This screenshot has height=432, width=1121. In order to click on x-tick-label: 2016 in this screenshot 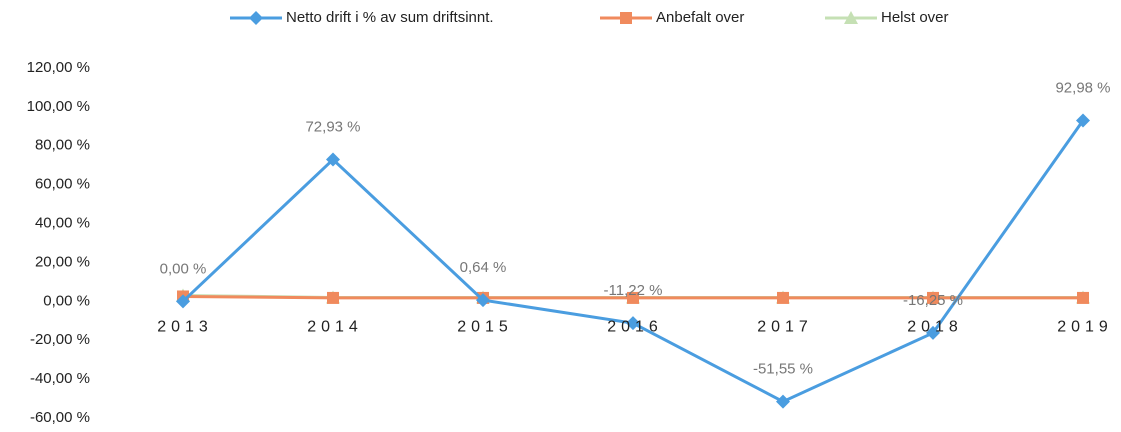, I will do `click(635, 327)`.